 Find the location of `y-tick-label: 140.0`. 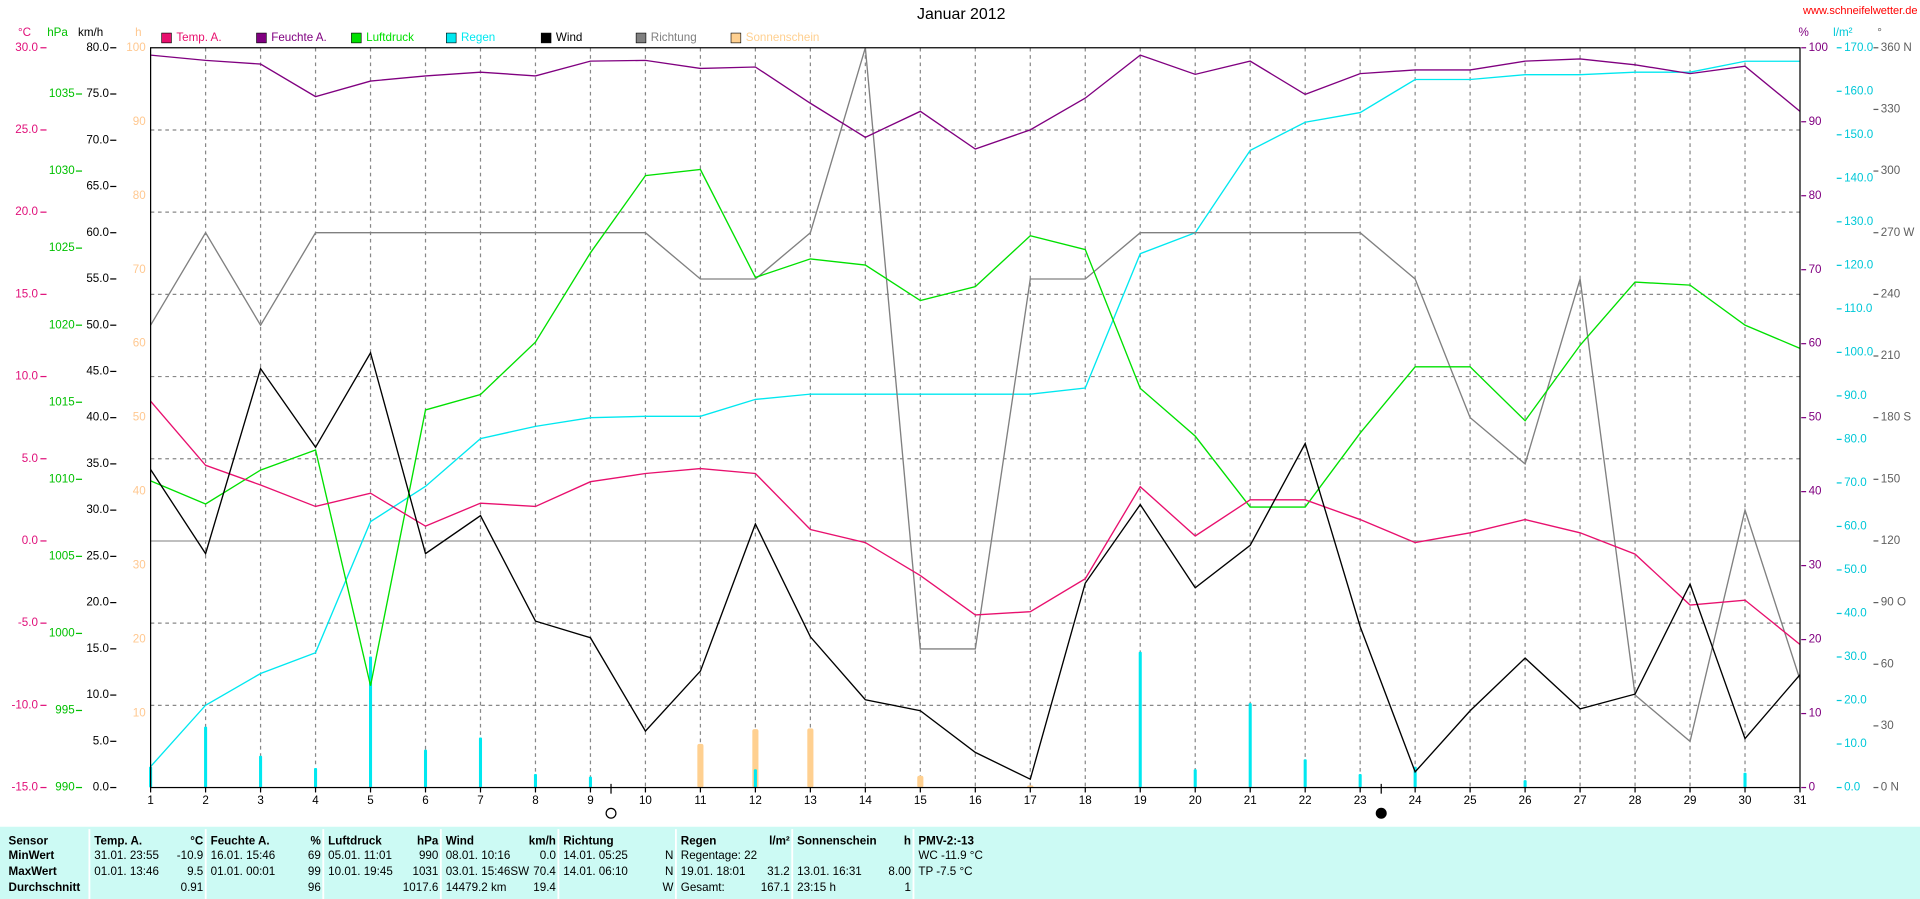

y-tick-label: 140.0 is located at coordinates (1859, 177).